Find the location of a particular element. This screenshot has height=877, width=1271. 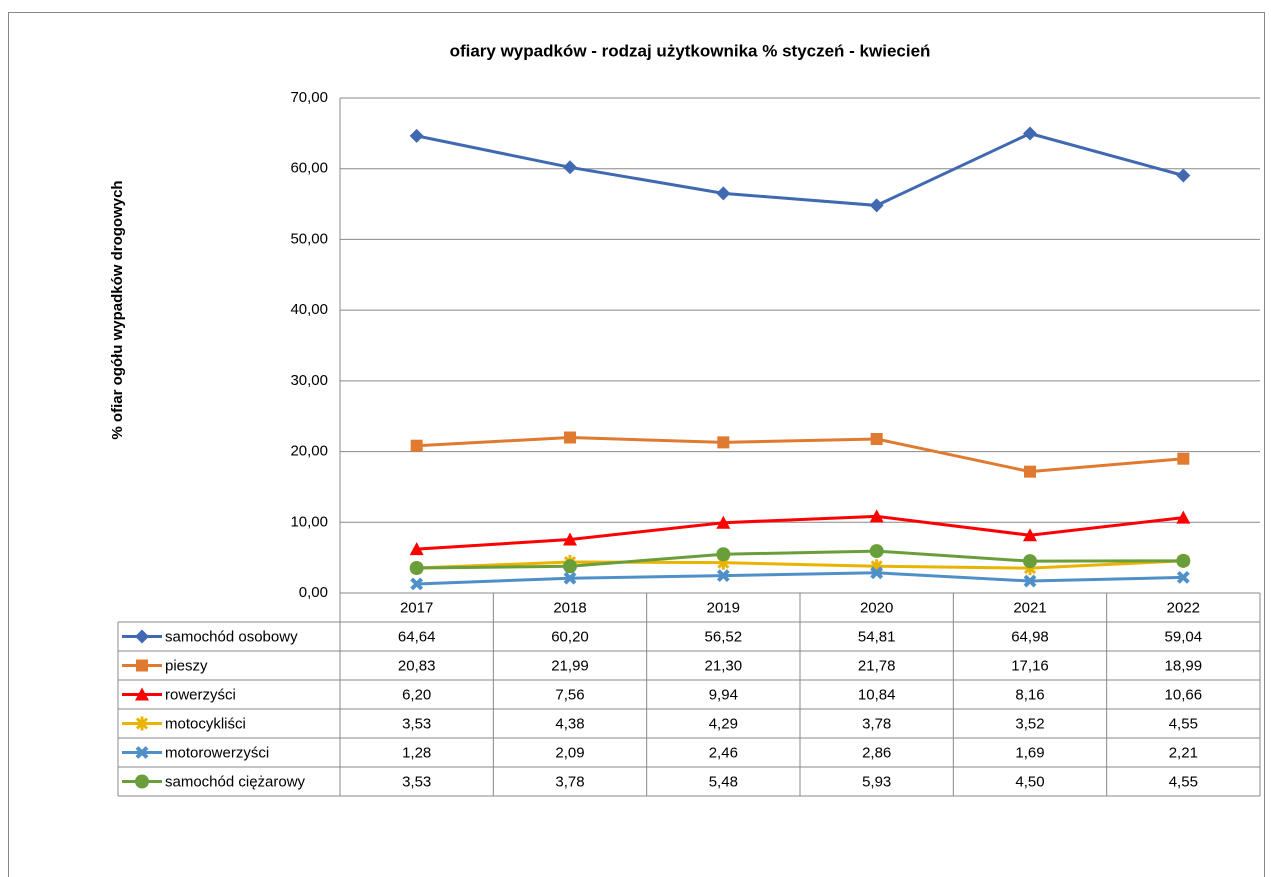

table-value: 1,69 is located at coordinates (1029, 752).